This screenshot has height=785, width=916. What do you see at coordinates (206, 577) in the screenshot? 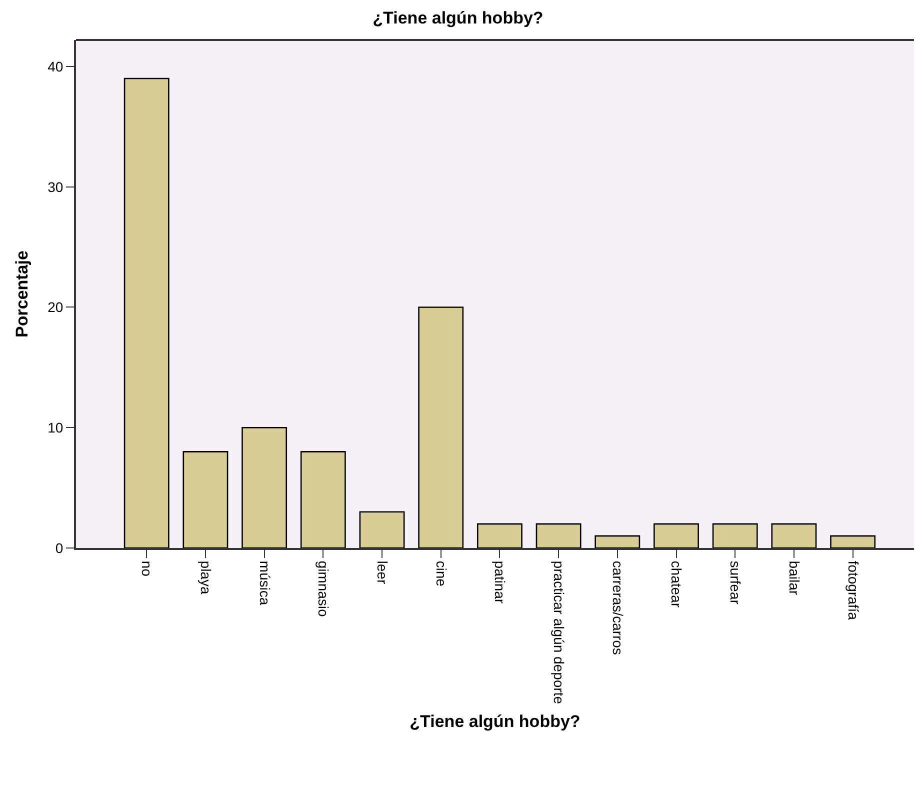
I see `x-tick-label: playa` at bounding box center [206, 577].